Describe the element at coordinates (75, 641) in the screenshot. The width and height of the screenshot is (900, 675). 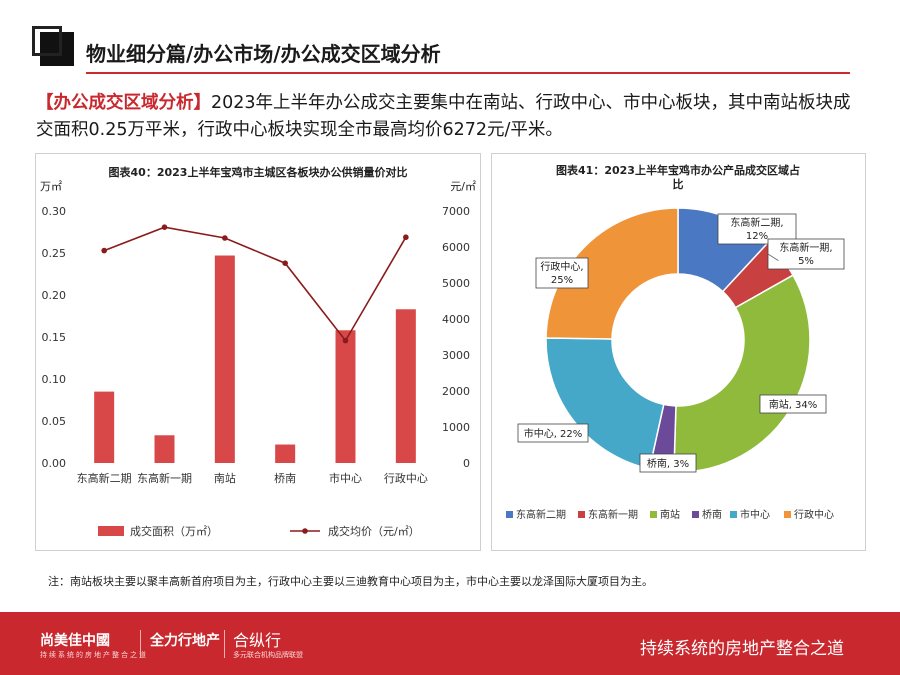
I see `footer-brand-shangmeijia: 尚美佳中國` at that location.